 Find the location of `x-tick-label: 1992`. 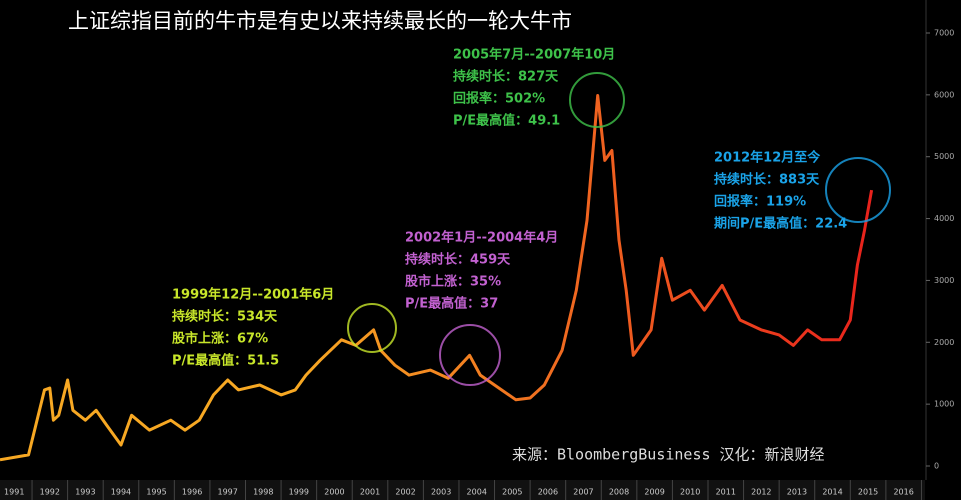

x-tick-label: 1992 is located at coordinates (50, 492).